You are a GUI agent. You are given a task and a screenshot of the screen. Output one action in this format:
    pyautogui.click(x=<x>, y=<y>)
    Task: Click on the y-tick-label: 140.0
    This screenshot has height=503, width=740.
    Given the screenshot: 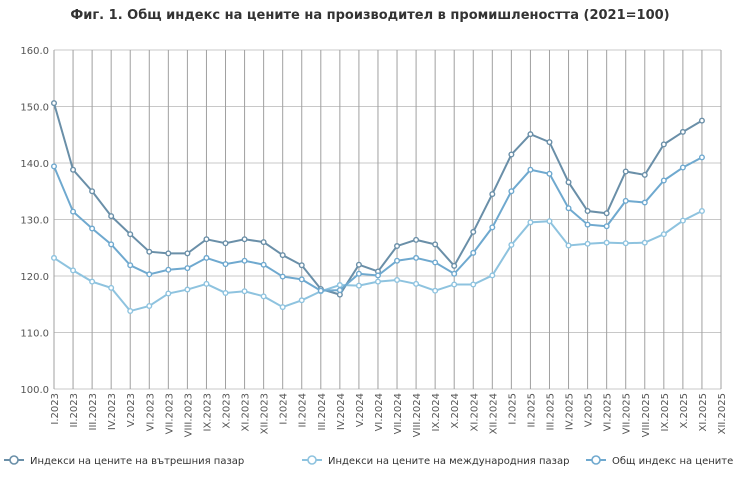 What is the action you would take?
    pyautogui.click(x=34, y=164)
    